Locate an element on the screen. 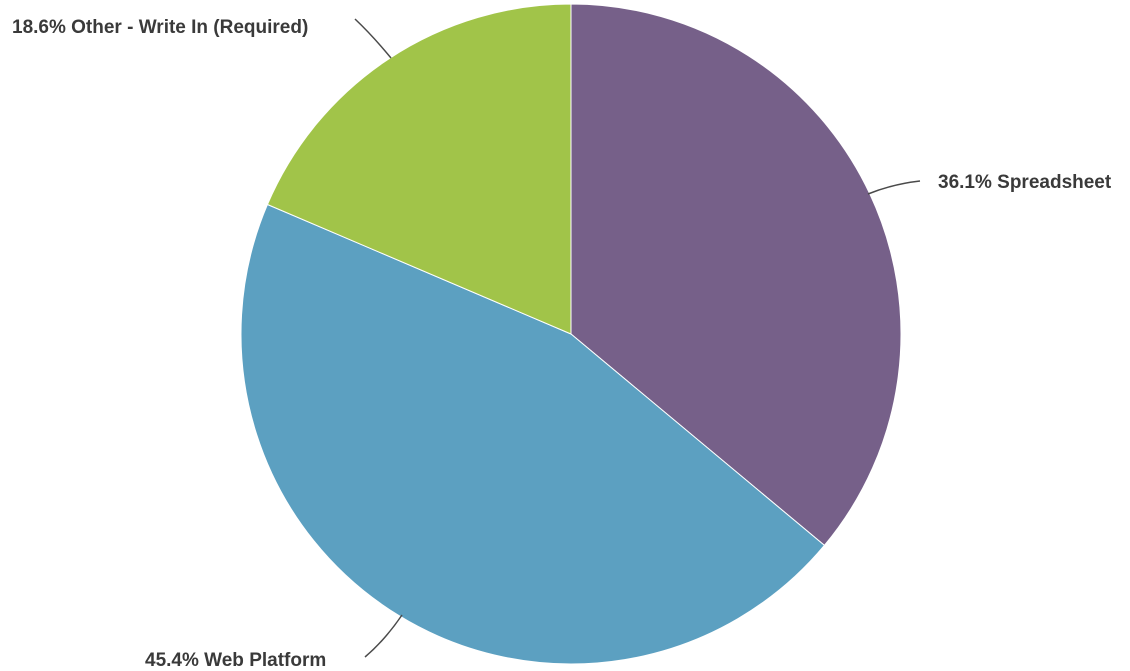 This screenshot has width=1130, height=671. leader-spreadsheet is located at coordinates (894, 187).